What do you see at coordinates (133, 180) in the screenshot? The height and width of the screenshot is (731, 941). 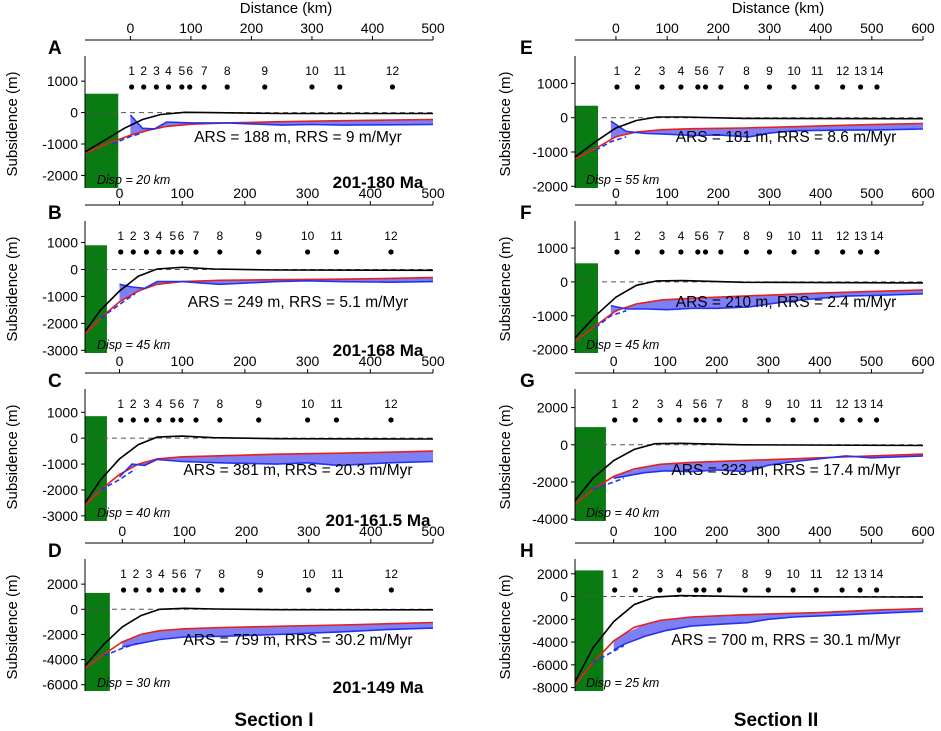 I see `disp-label: Disp = 20 km` at bounding box center [133, 180].